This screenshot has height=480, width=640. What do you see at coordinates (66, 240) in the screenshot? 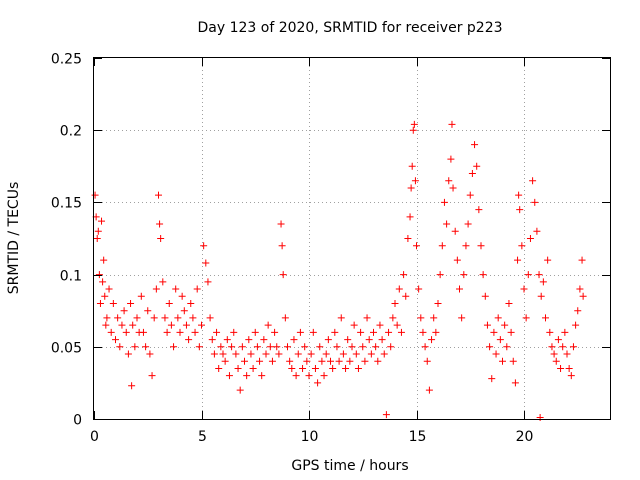
I see `y-tick-labels: 0 0.05 0.1 0.15 0.2 0.25` at bounding box center [66, 240].